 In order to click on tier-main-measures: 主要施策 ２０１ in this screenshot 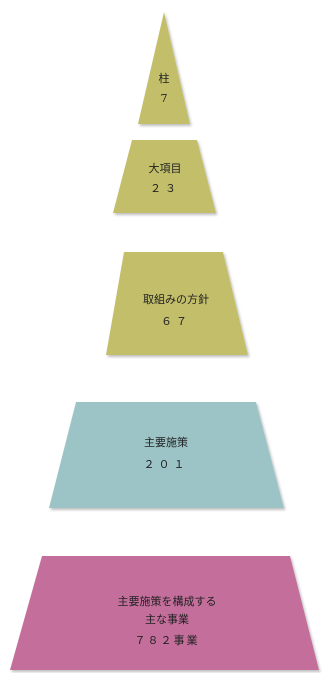, I will do `click(166, 455)`.